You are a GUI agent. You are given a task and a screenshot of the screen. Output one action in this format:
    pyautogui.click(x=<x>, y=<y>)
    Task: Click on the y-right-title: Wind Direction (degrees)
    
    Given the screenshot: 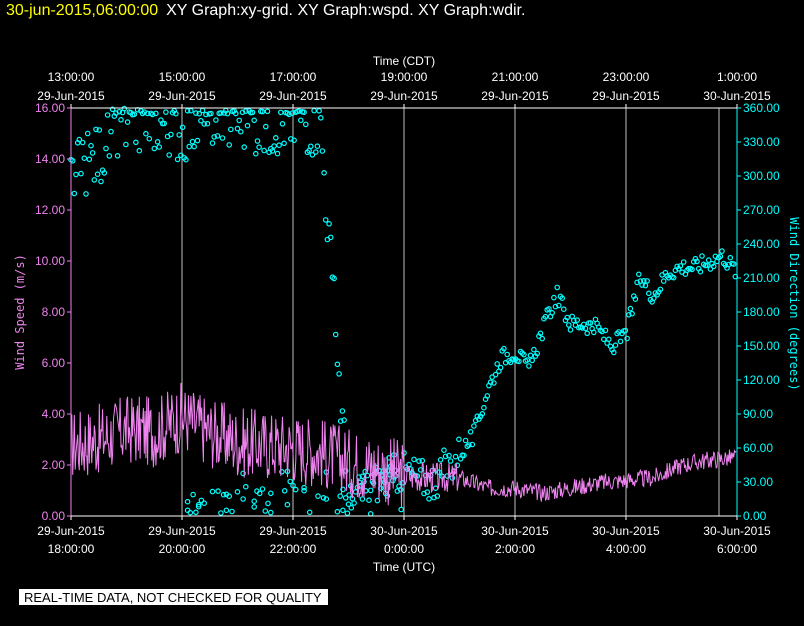 What is the action you would take?
    pyautogui.click(x=794, y=303)
    